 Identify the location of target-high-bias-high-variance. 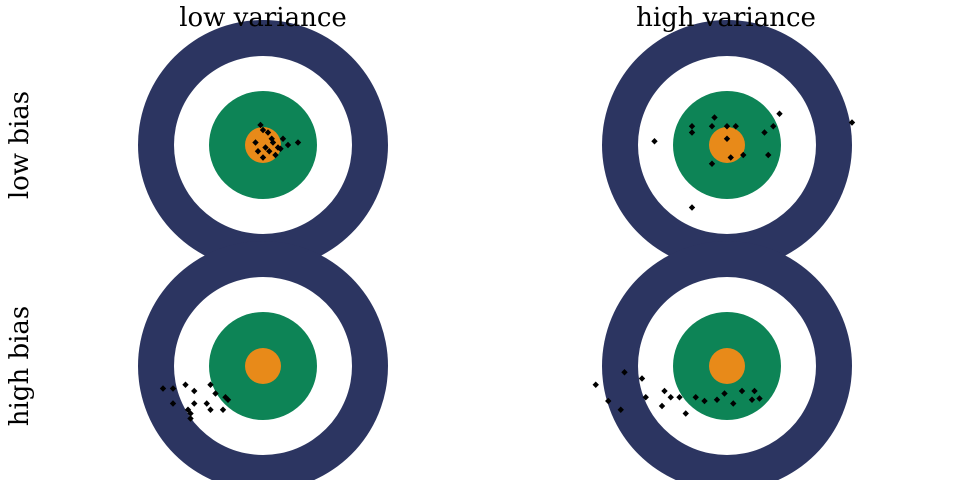
(722, 360).